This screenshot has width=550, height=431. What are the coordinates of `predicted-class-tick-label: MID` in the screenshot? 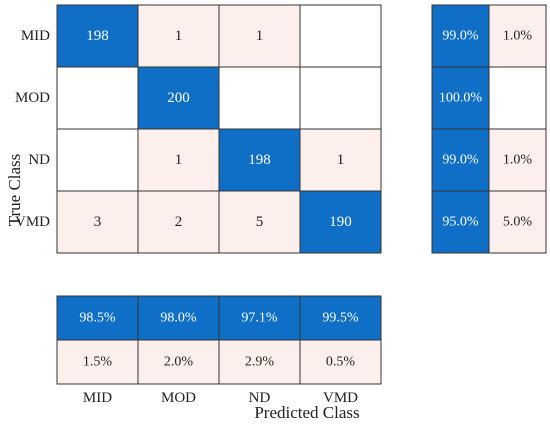 It's located at (97, 398).